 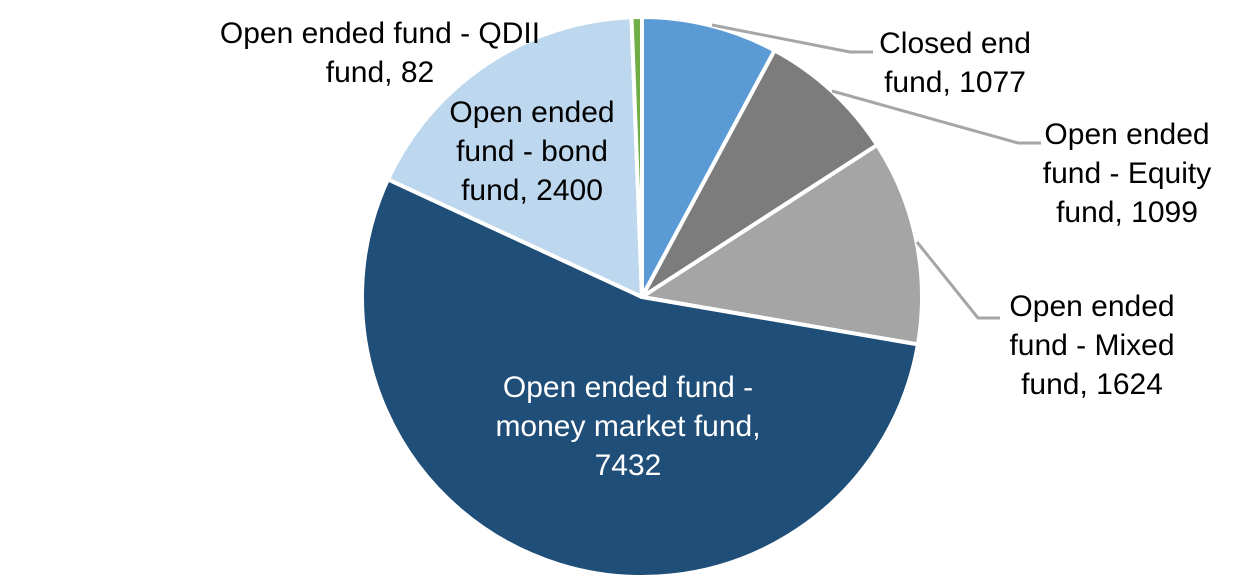 What do you see at coordinates (936, 117) in the screenshot?
I see `leader-line-equity-fund` at bounding box center [936, 117].